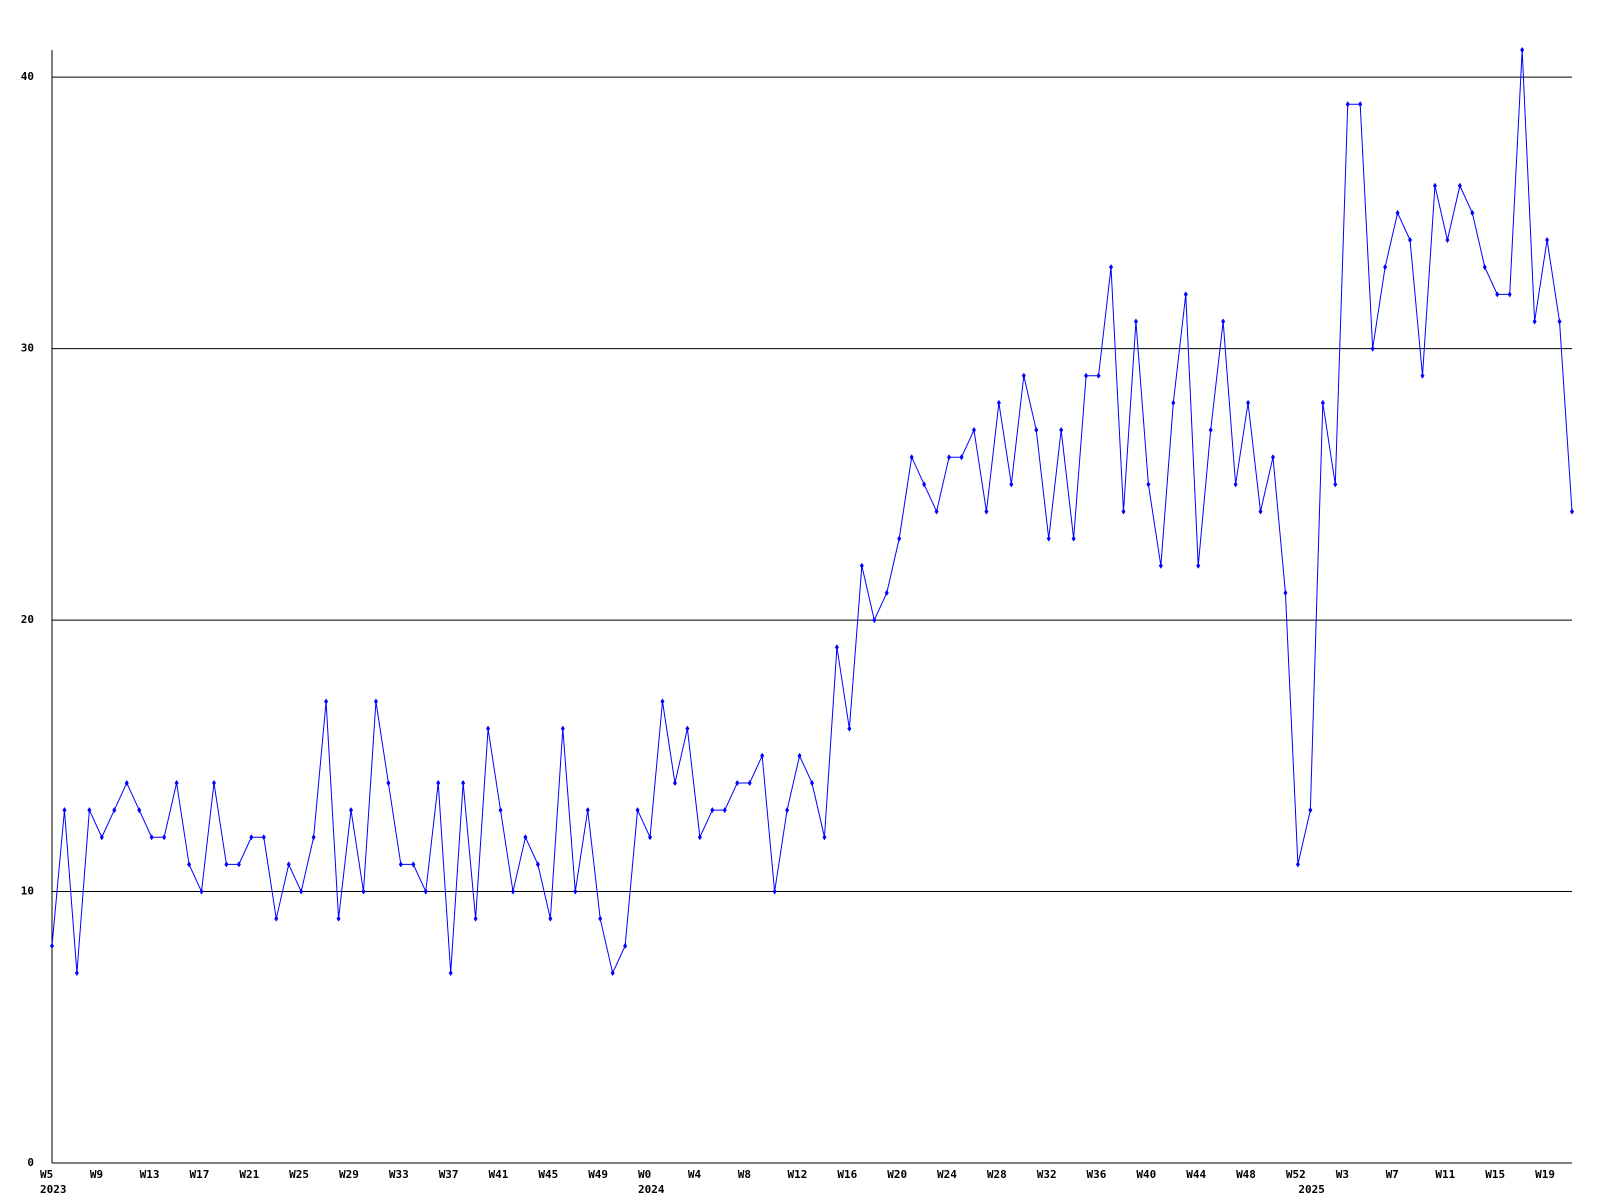 Image resolution: width=1600 pixels, height=1200 pixels. Describe the element at coordinates (1196, 1174) in the screenshot. I see `x-tick-label: W44` at that location.